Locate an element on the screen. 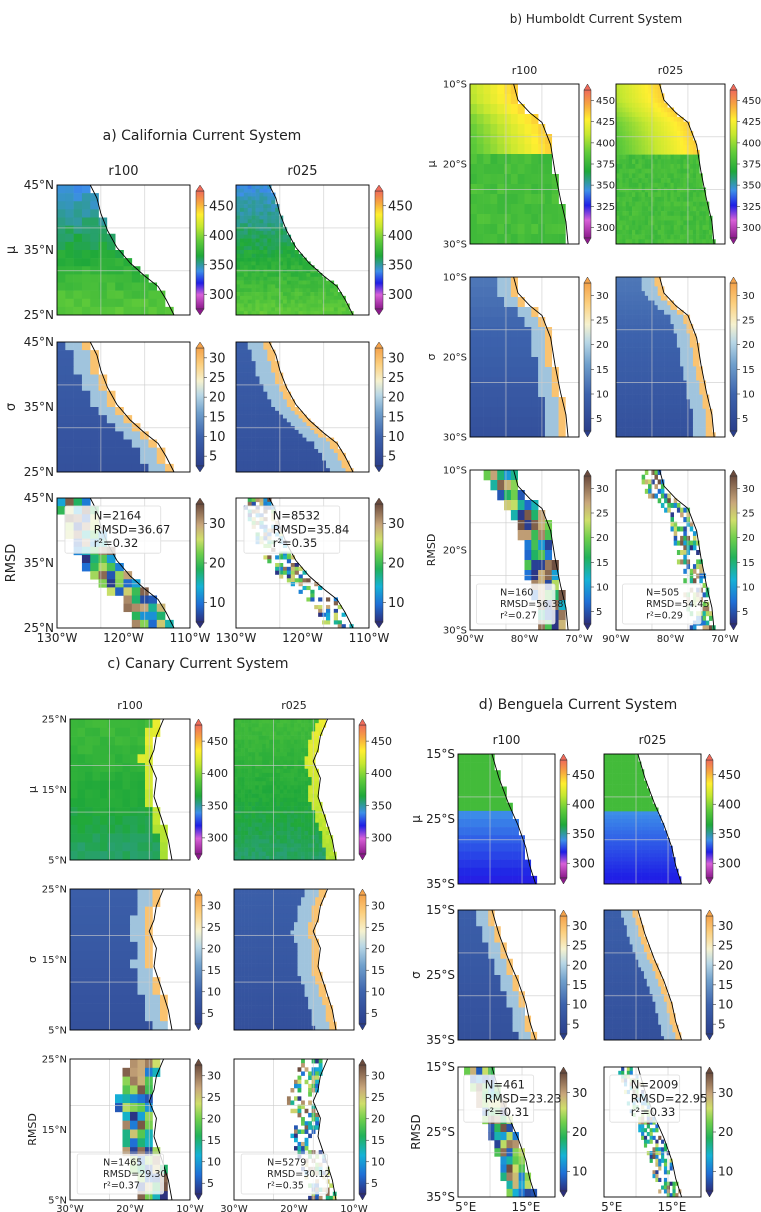 The image size is (761, 1212). colorbar-extend-bottom is located at coordinates (379, 625).